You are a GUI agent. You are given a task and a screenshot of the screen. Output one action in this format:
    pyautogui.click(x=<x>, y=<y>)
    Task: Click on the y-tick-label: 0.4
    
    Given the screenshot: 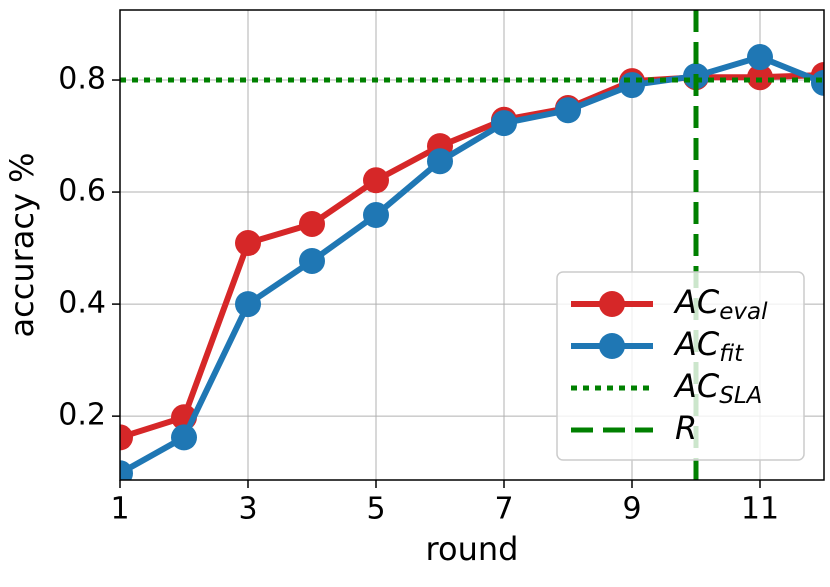 What is the action you would take?
    pyautogui.click(x=82, y=303)
    